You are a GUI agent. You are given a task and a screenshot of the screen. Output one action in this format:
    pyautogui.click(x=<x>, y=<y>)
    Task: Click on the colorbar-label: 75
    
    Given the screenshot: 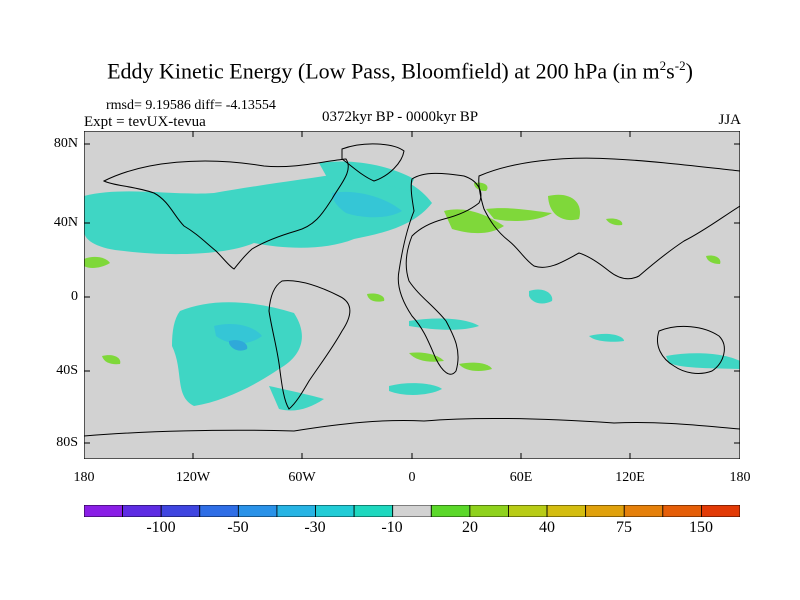 What is the action you would take?
    pyautogui.click(x=624, y=527)
    